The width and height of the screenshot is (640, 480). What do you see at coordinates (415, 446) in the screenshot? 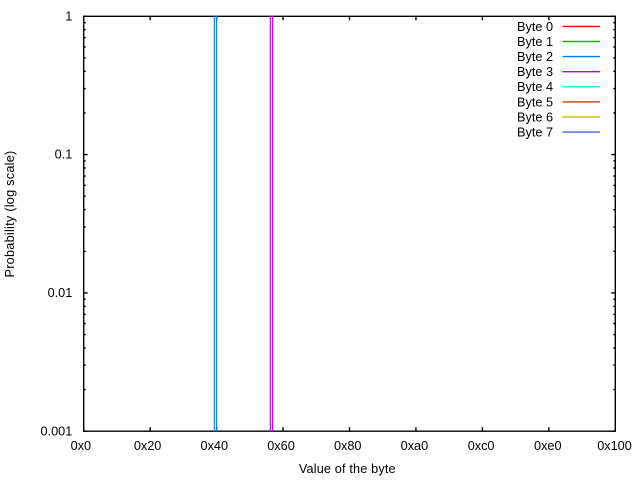
I see `svg-text: 0xa0` at bounding box center [415, 446].